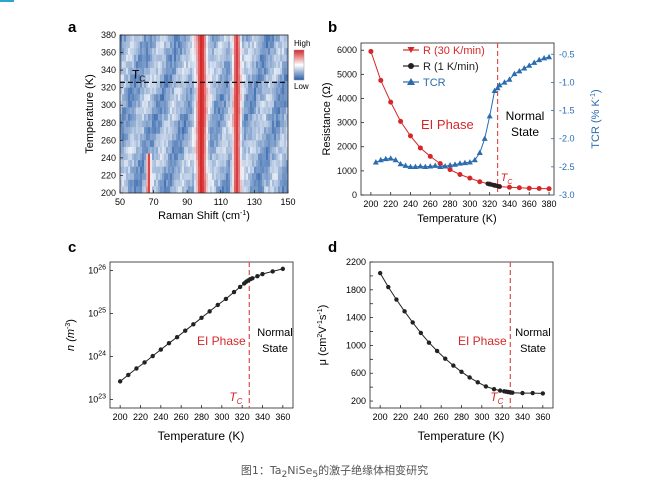 The width and height of the screenshot is (669, 484). I want to click on y-axis-label-d: μ (cm2V-1s-1), so click(323, 335).